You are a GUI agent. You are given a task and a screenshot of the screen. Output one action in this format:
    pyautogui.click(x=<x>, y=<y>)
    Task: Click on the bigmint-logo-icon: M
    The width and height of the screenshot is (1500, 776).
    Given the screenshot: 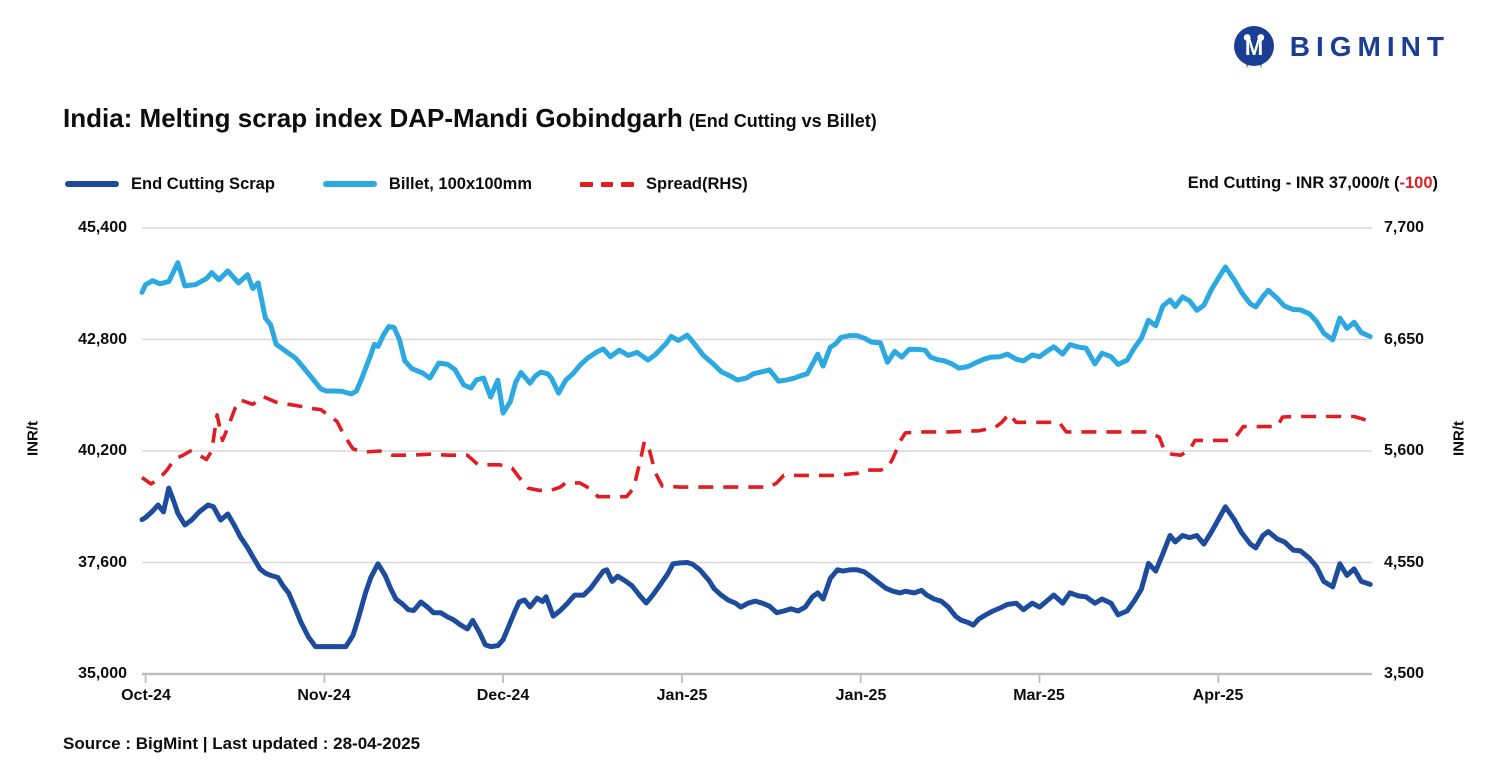 What is the action you would take?
    pyautogui.click(x=1253, y=47)
    